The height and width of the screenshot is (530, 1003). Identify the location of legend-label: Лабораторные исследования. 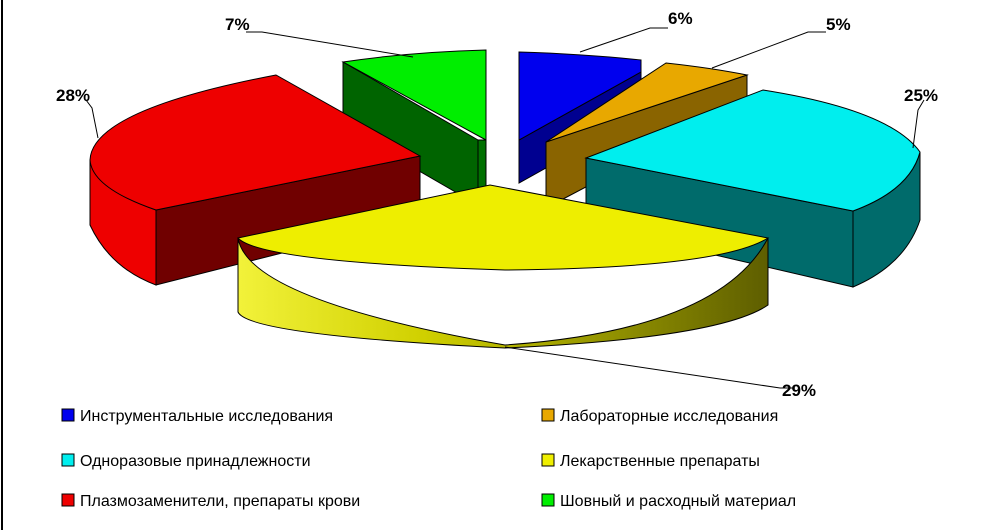
(669, 416).